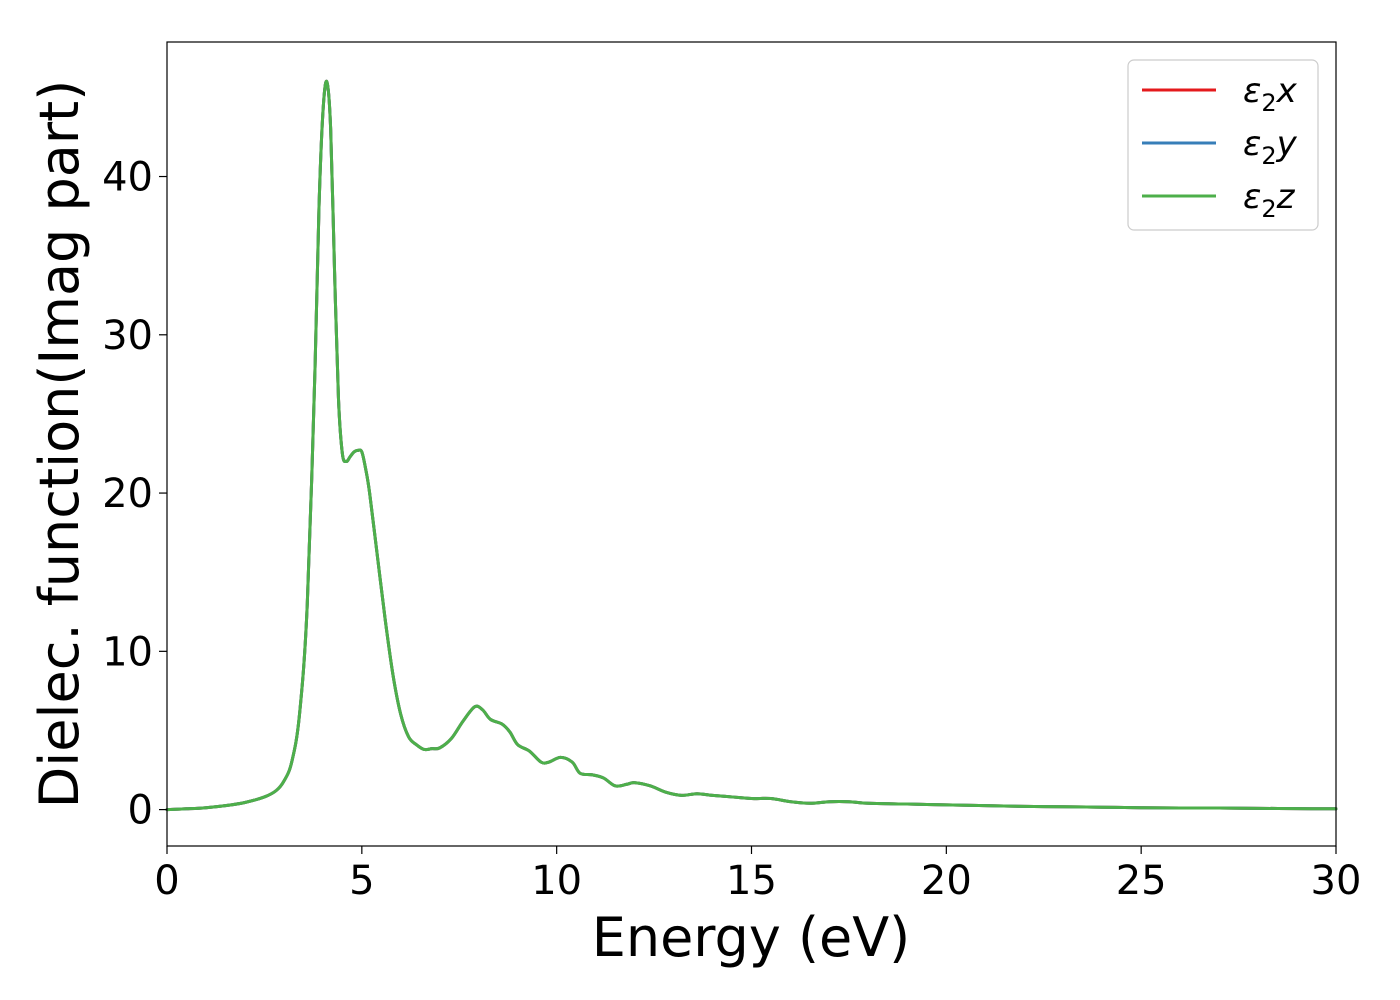 This screenshot has width=1400, height=1000. Describe the element at coordinates (127, 652) in the screenshot. I see `y-tick-label-1: 10` at that location.